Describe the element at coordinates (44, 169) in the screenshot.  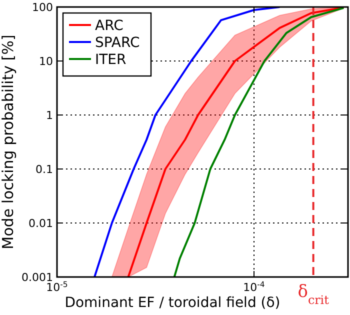
I see `y-tick-label: 0.1` at that location.